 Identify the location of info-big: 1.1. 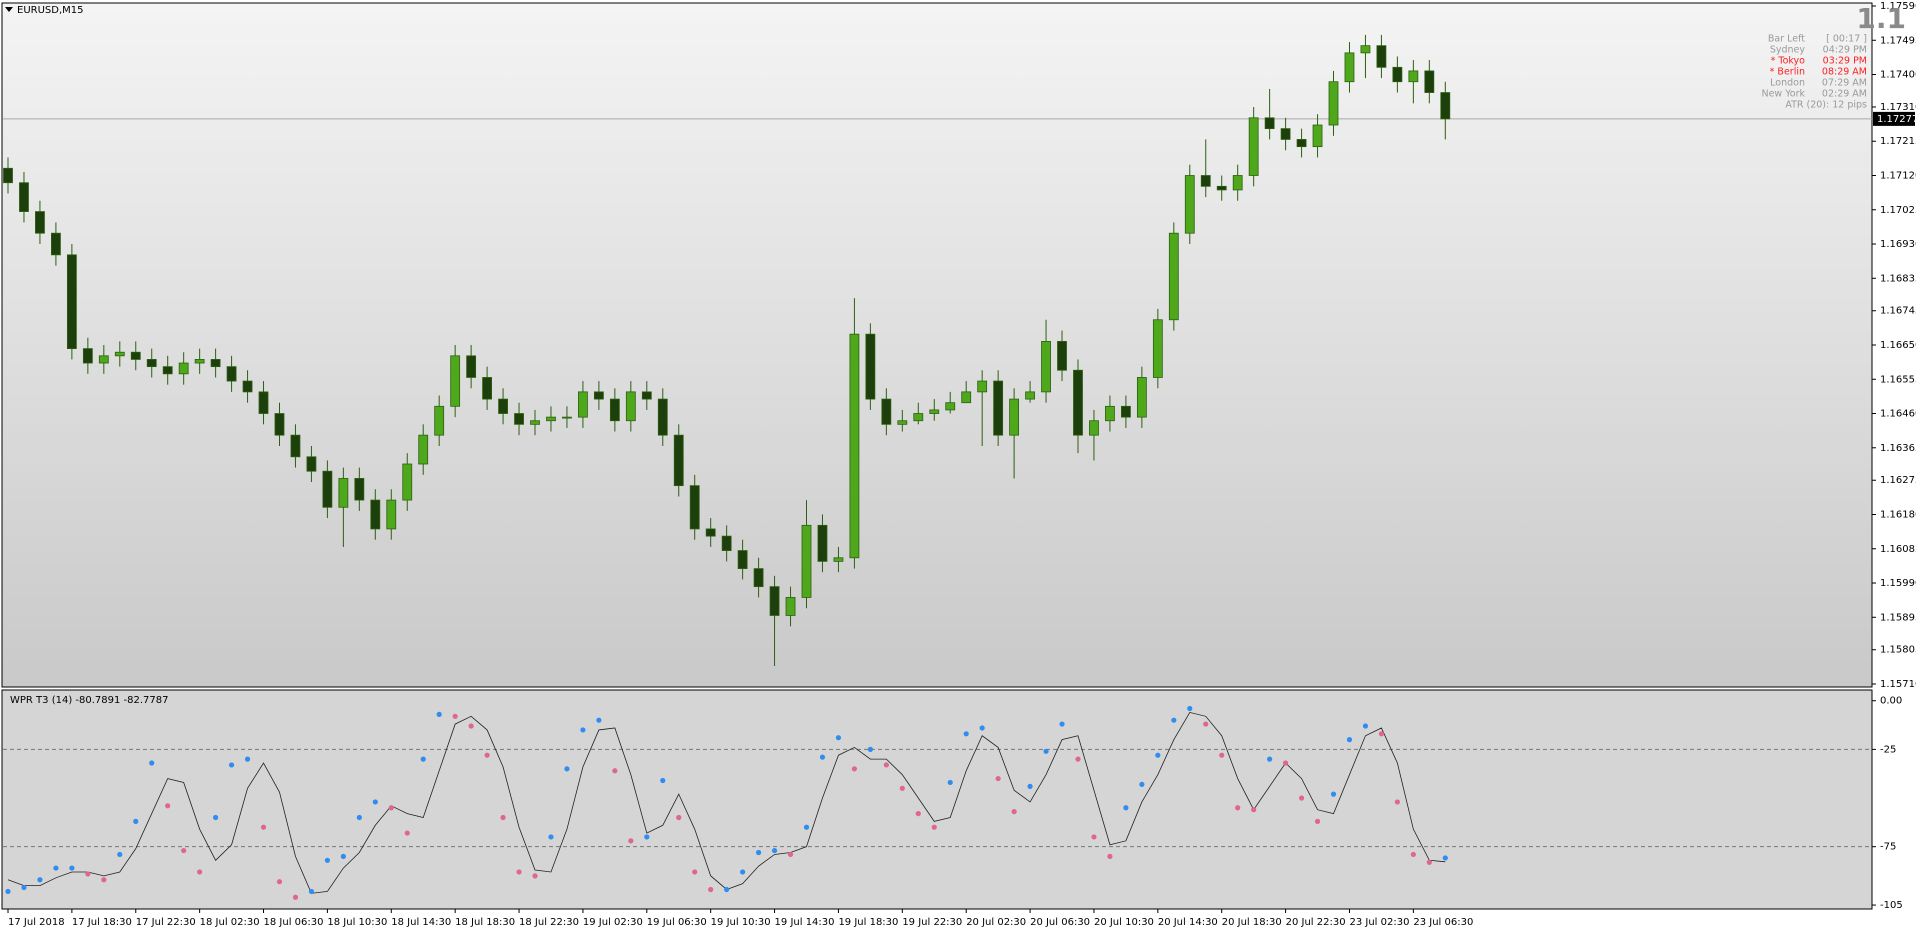
(1881, 18).